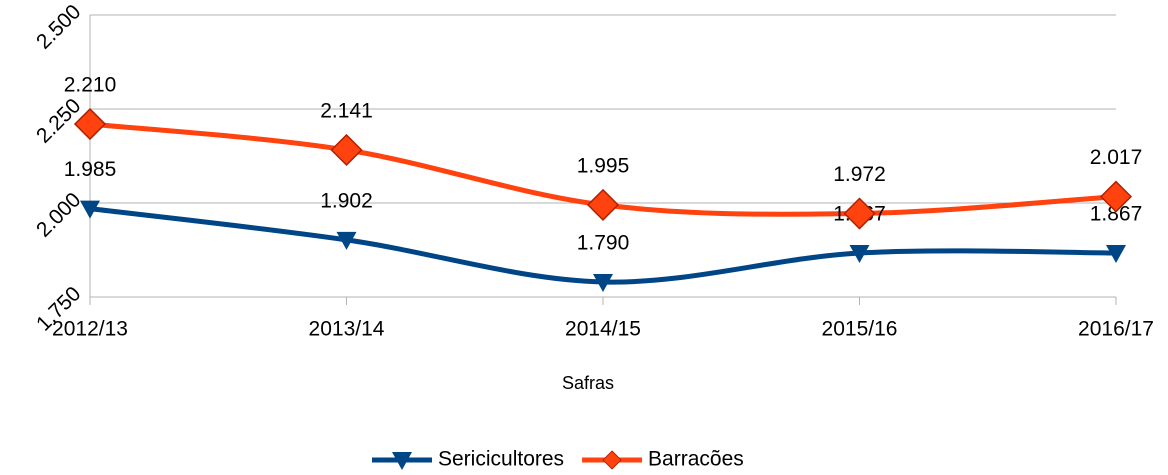 This screenshot has height=475, width=1168. What do you see at coordinates (501, 459) in the screenshot?
I see `legend-label: Sericicultores` at bounding box center [501, 459].